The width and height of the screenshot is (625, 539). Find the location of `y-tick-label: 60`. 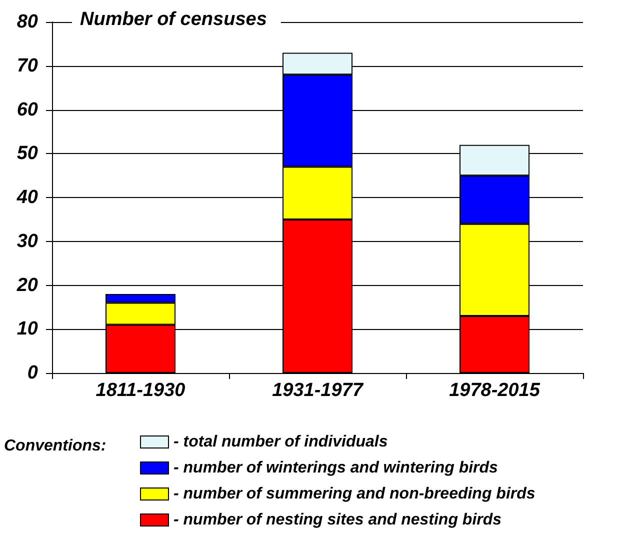

y-tick-label: 60 is located at coordinates (27, 109).